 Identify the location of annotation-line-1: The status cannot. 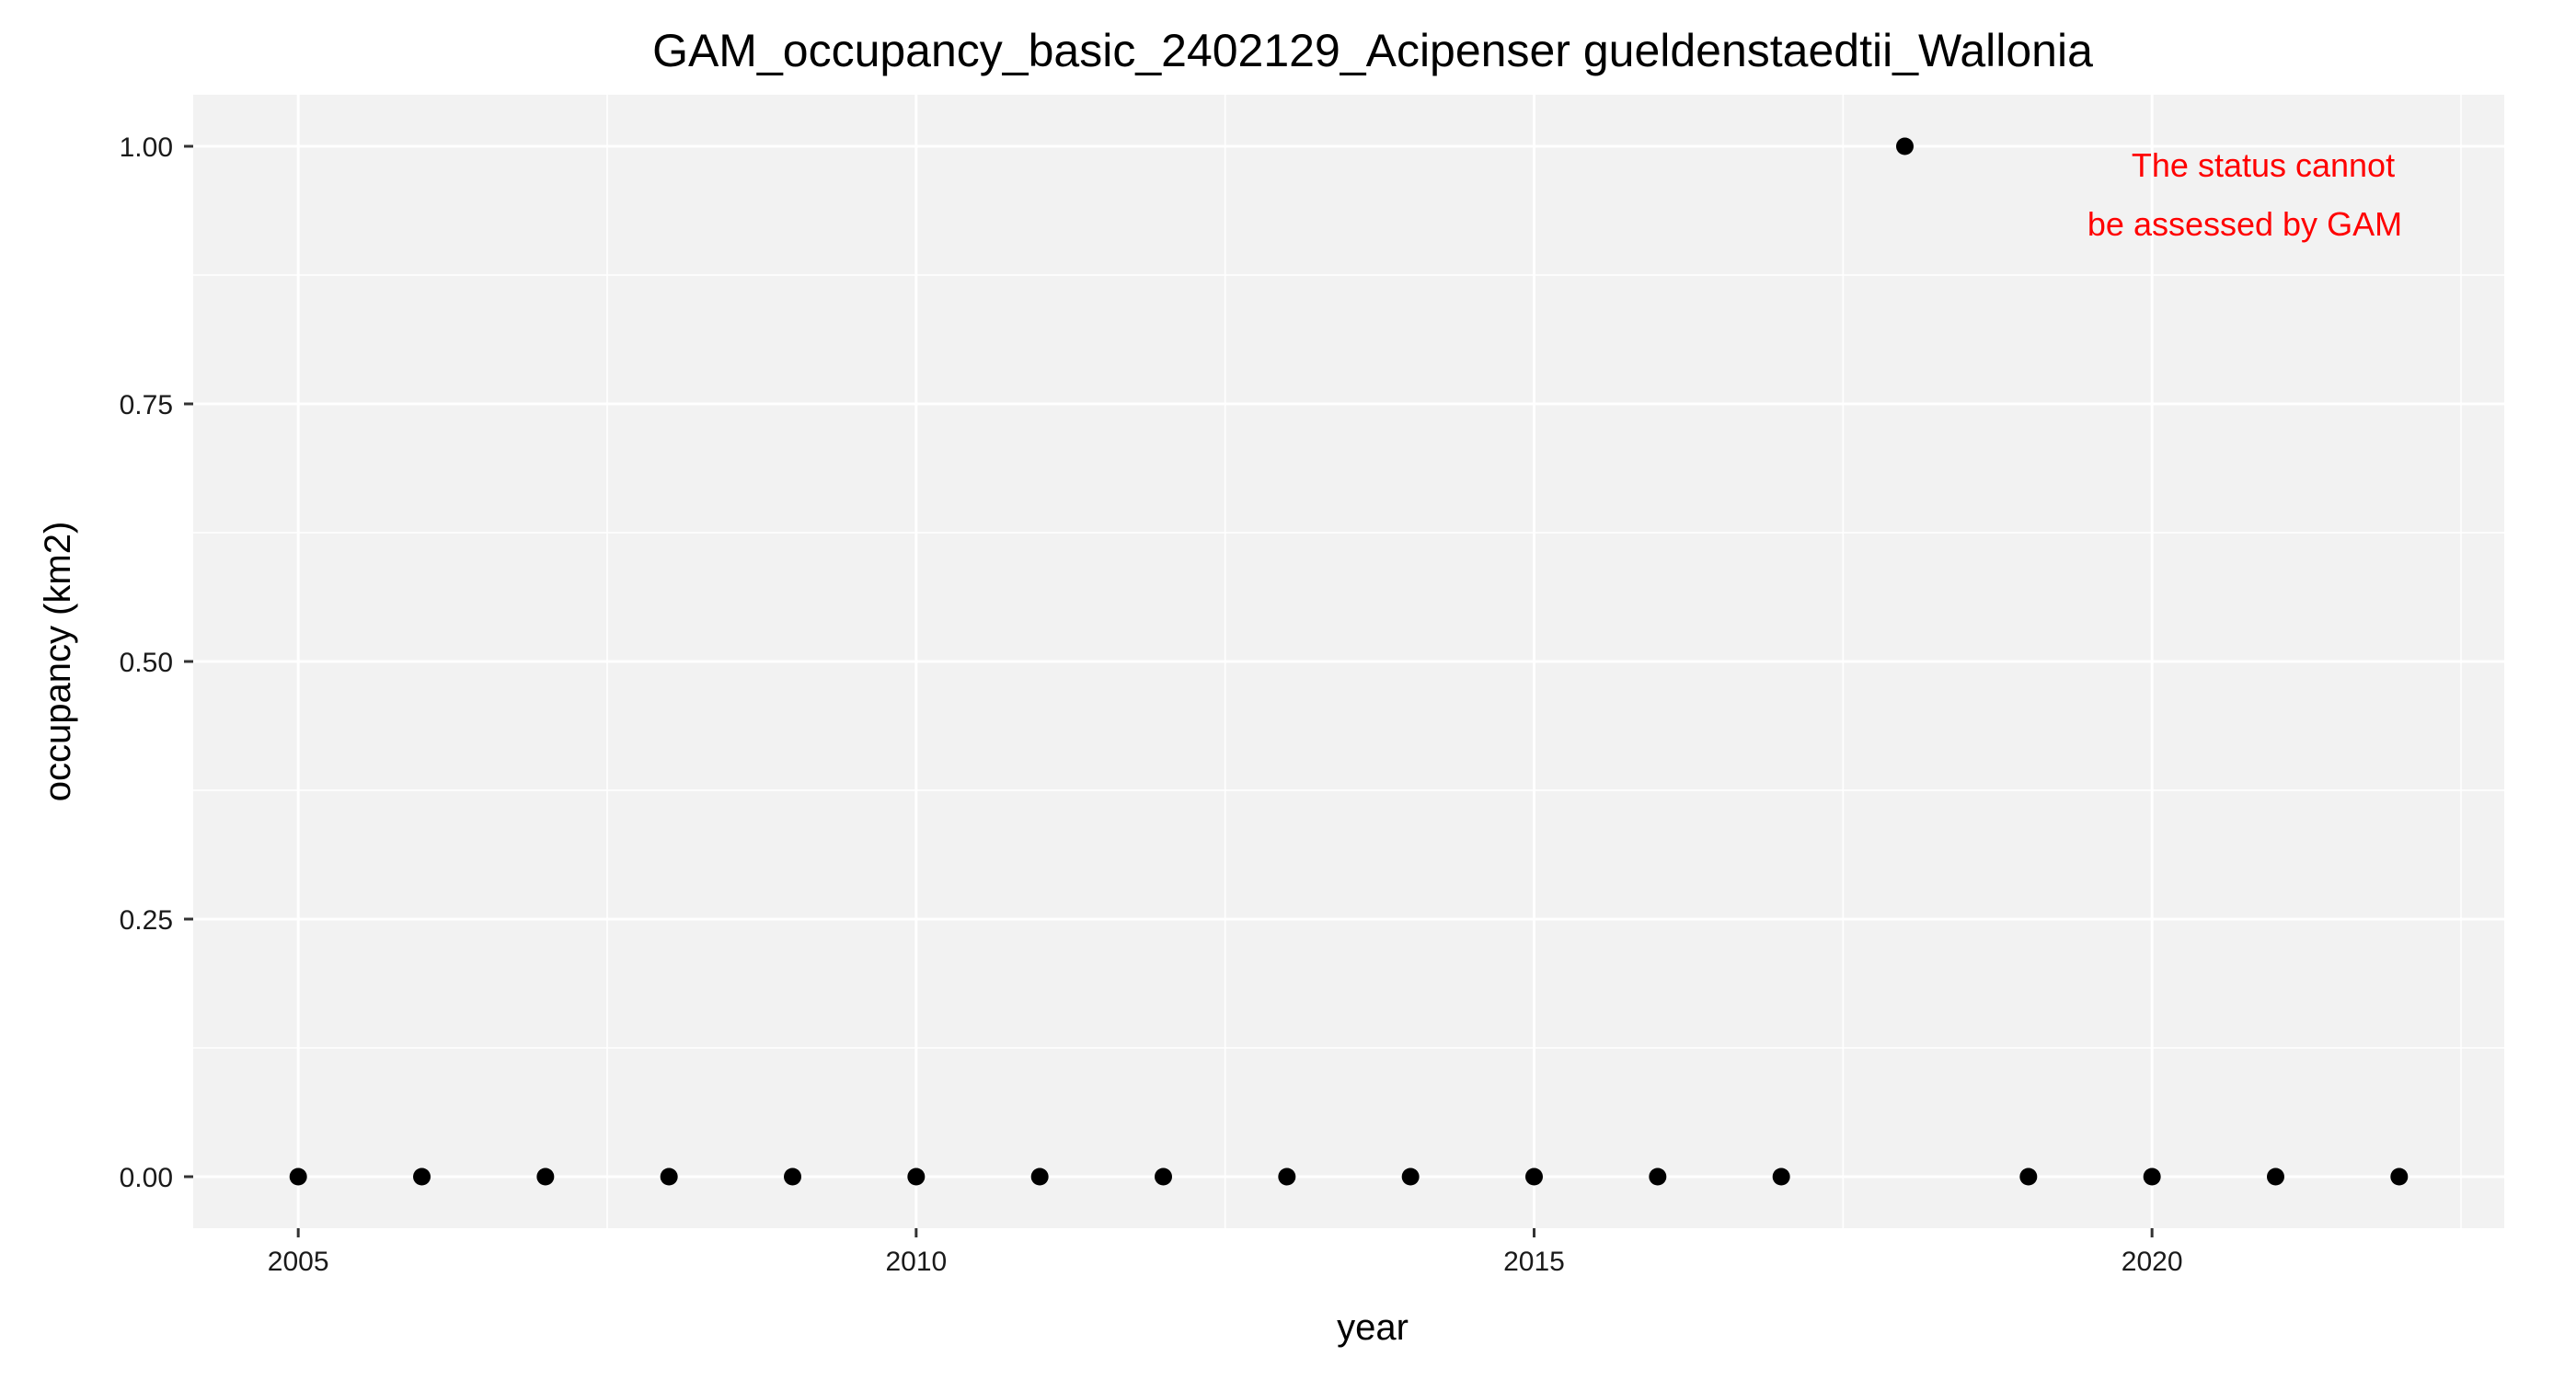
(2263, 165).